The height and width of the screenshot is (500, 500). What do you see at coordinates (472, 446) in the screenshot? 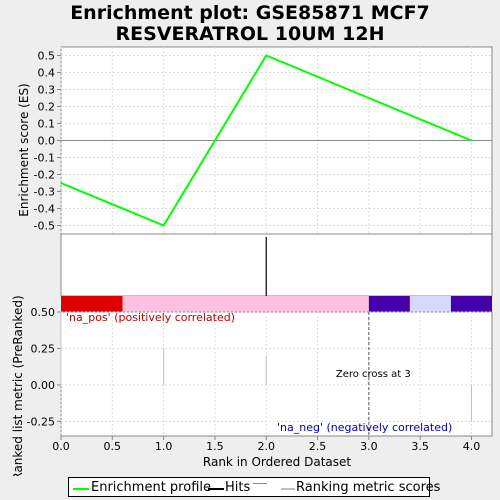
I see `x-tick-label: 4.0` at bounding box center [472, 446].